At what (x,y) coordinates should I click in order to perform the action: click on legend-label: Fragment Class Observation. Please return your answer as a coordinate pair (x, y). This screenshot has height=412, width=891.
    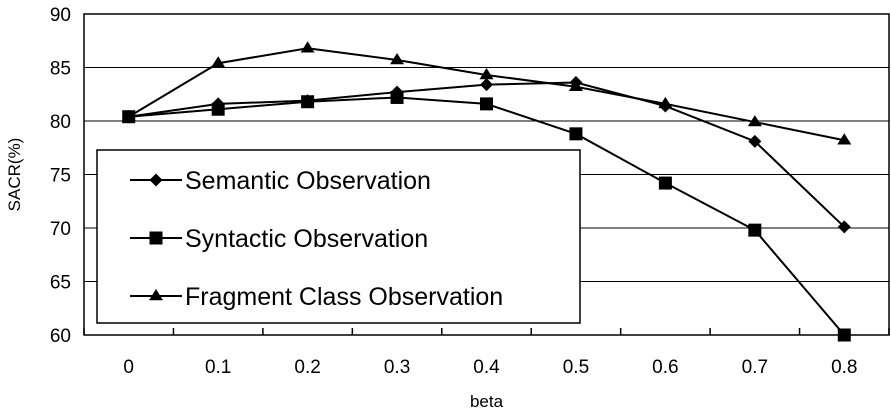
    Looking at the image, I should click on (344, 297).